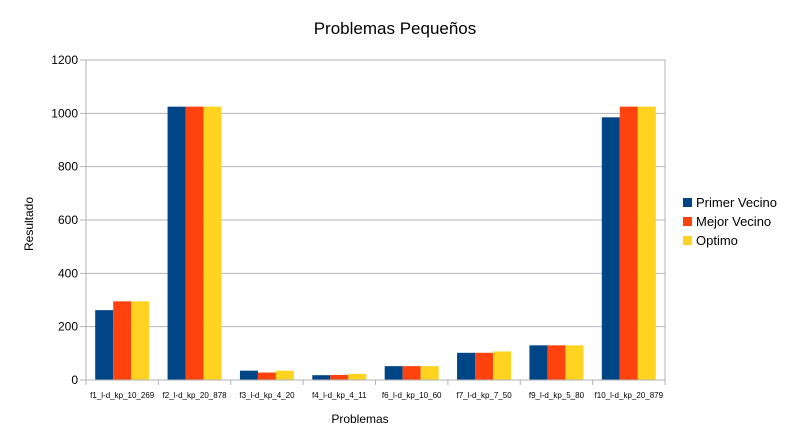 This screenshot has width=791, height=445. I want to click on x-axis-label: Problemas, so click(359, 419).